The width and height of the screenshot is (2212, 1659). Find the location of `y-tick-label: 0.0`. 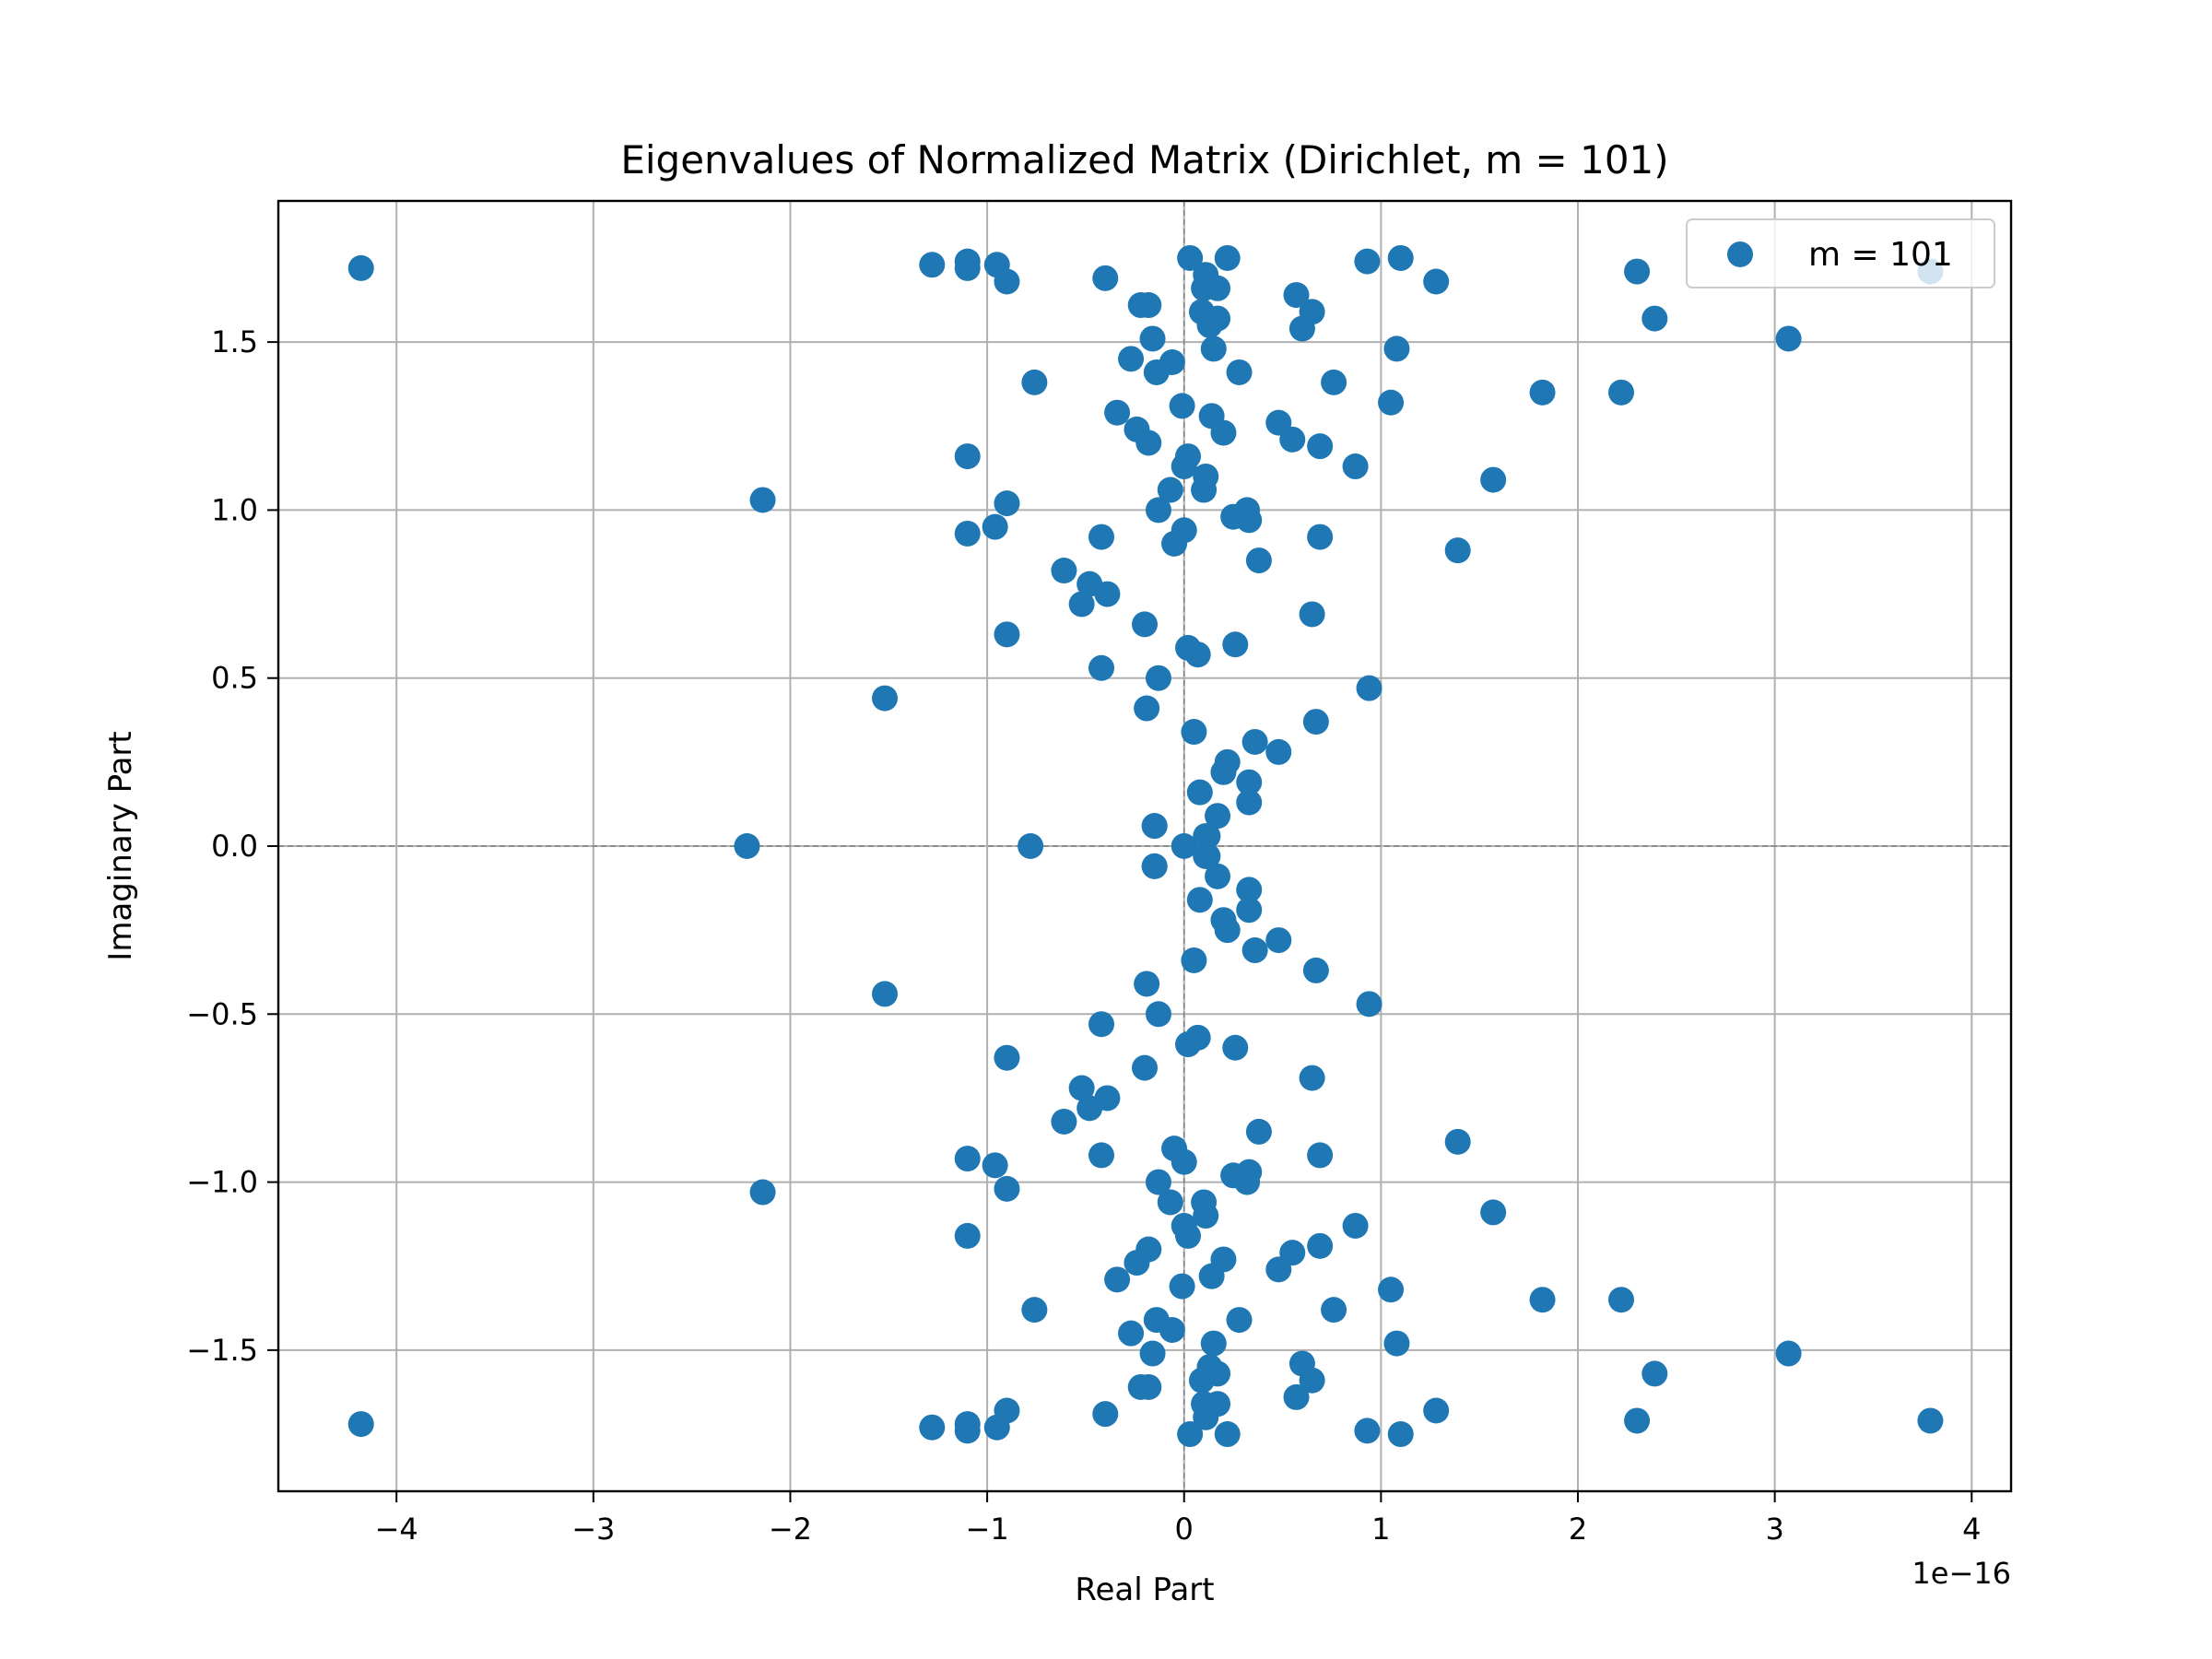

y-tick-label: 0.0 is located at coordinates (234, 846).